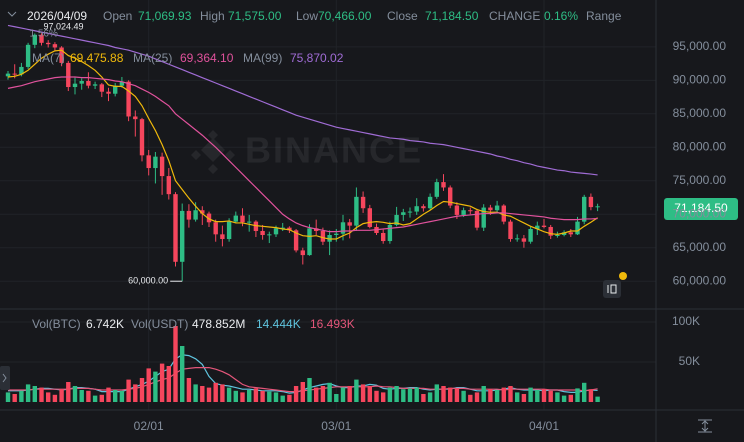 The height and width of the screenshot is (442, 744). I want to click on legend-value: 75,870.02, so click(317, 58).